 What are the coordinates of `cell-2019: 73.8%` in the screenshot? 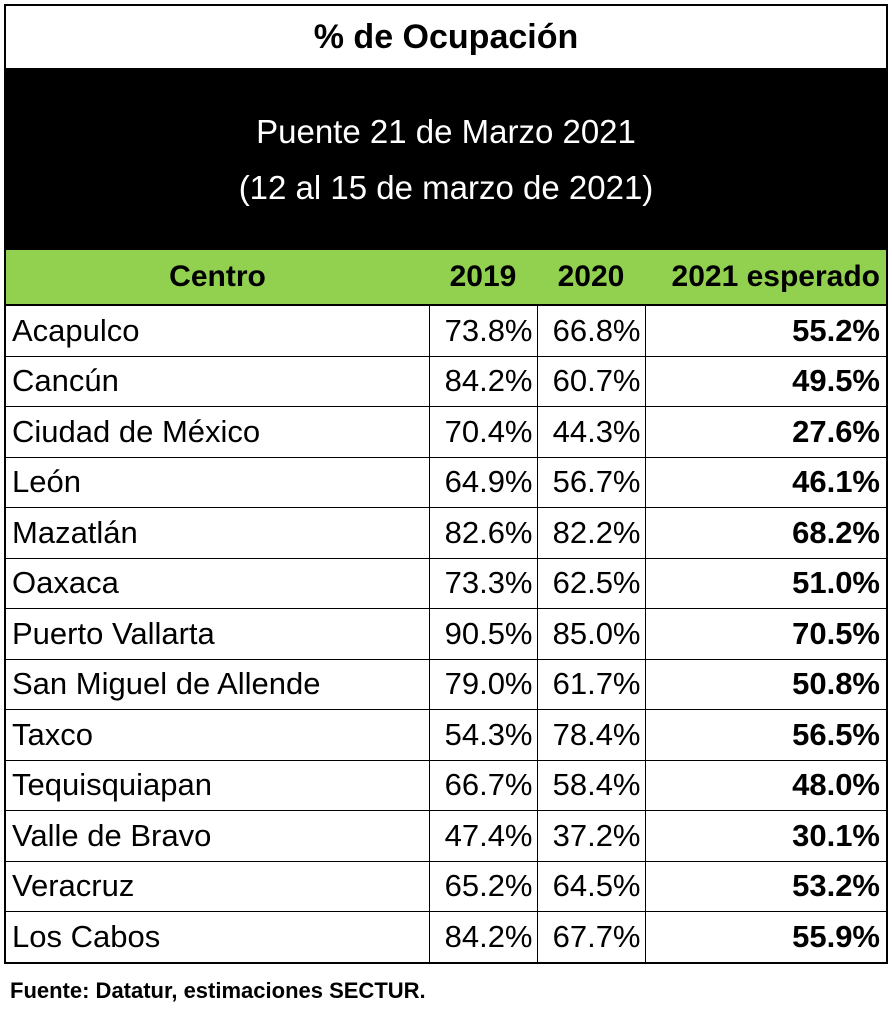 It's located at (483, 331).